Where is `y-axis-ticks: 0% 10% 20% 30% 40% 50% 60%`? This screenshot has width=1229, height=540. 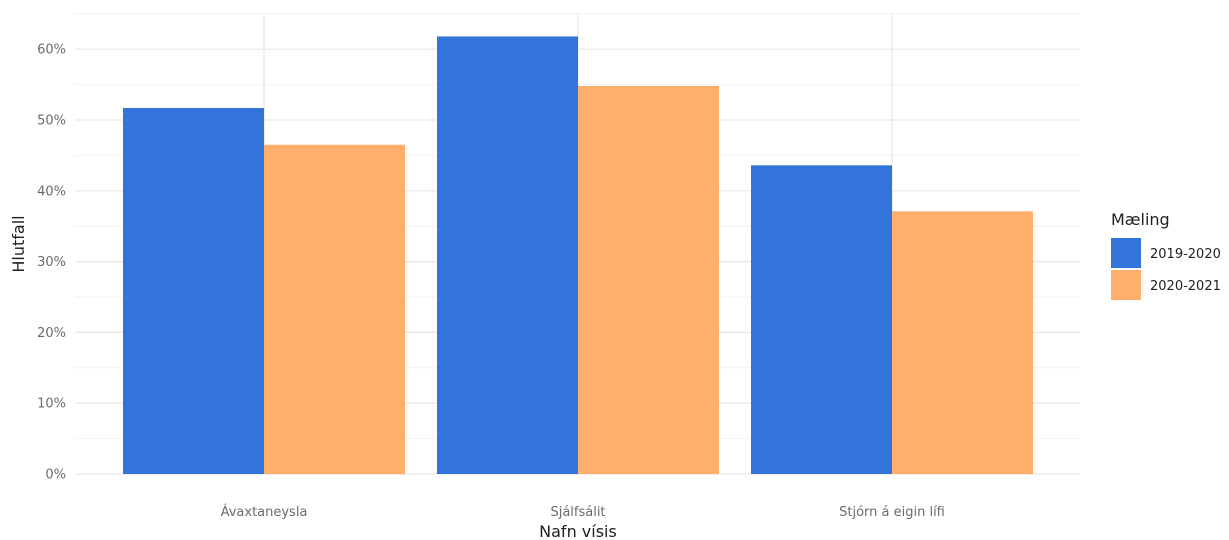
y-axis-ticks: 0% 10% 20% 30% 40% 50% 60% is located at coordinates (51, 263).